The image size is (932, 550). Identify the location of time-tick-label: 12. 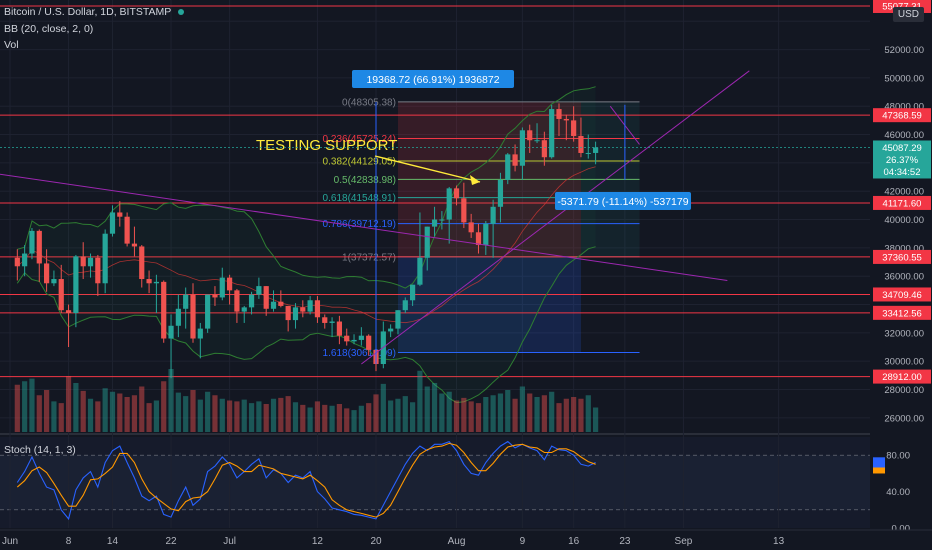
(318, 541).